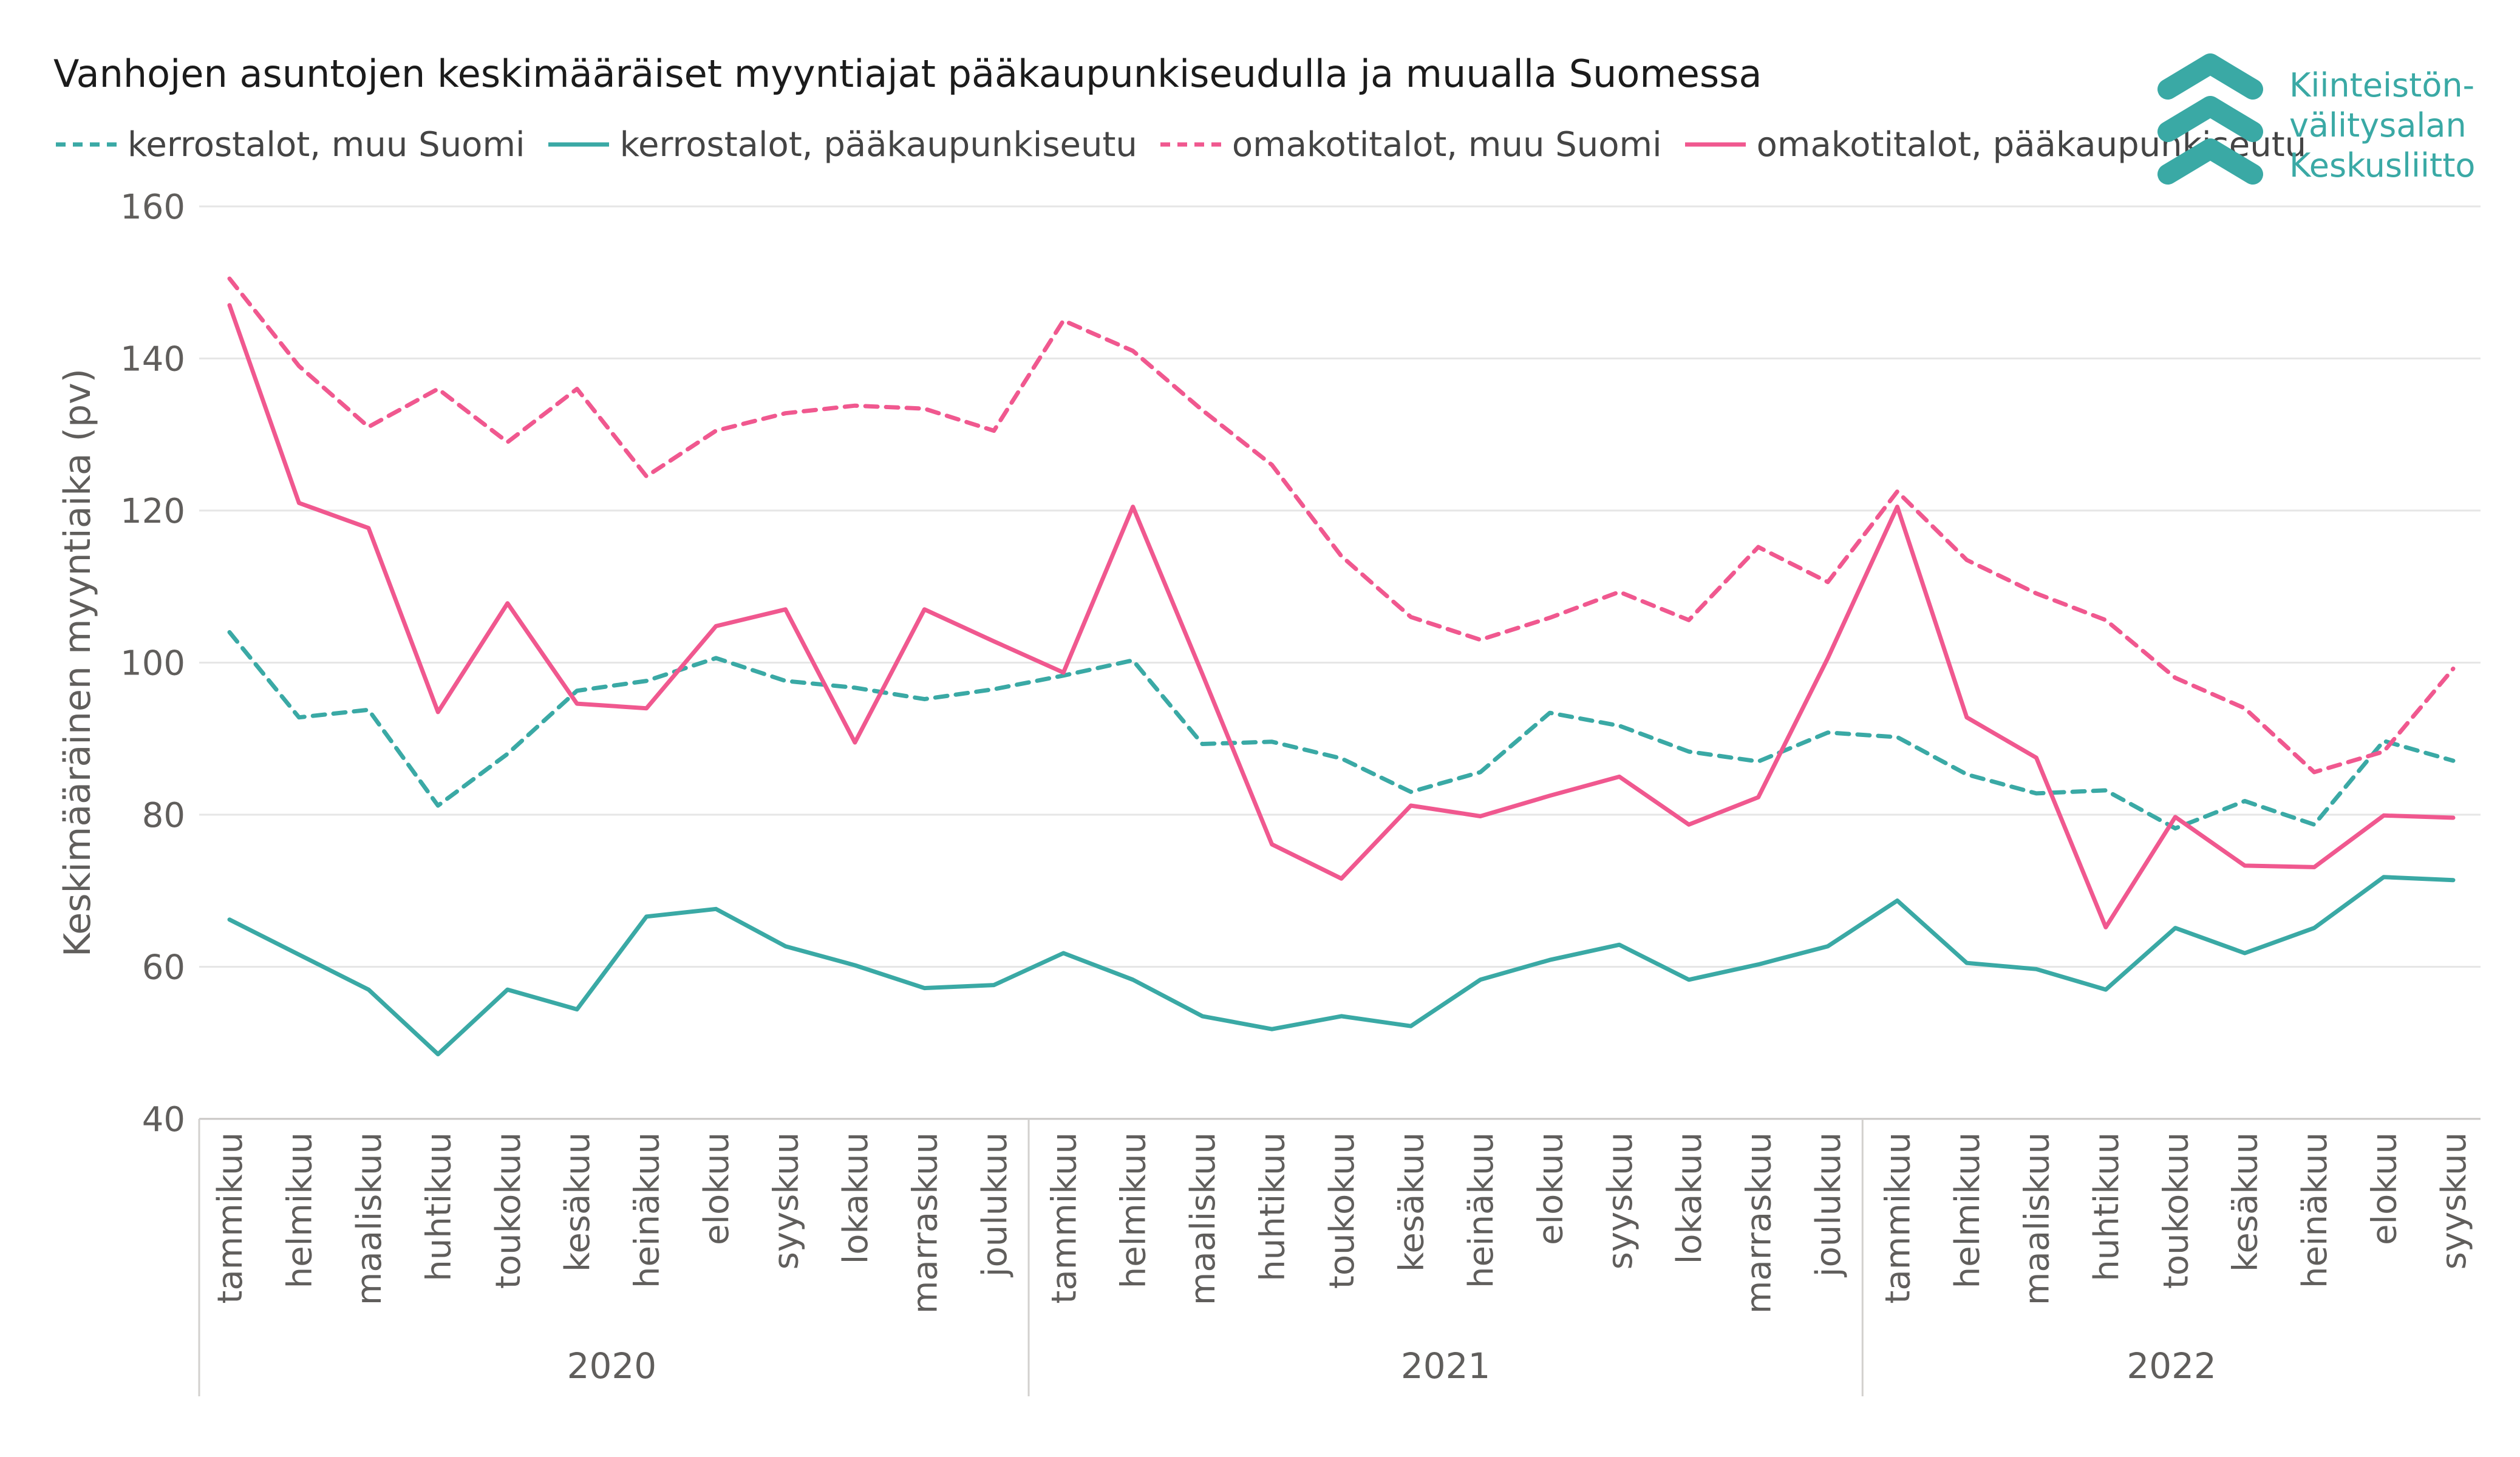  Describe the element at coordinates (612, 1366) in the screenshot. I see `year-label: 2020` at that location.